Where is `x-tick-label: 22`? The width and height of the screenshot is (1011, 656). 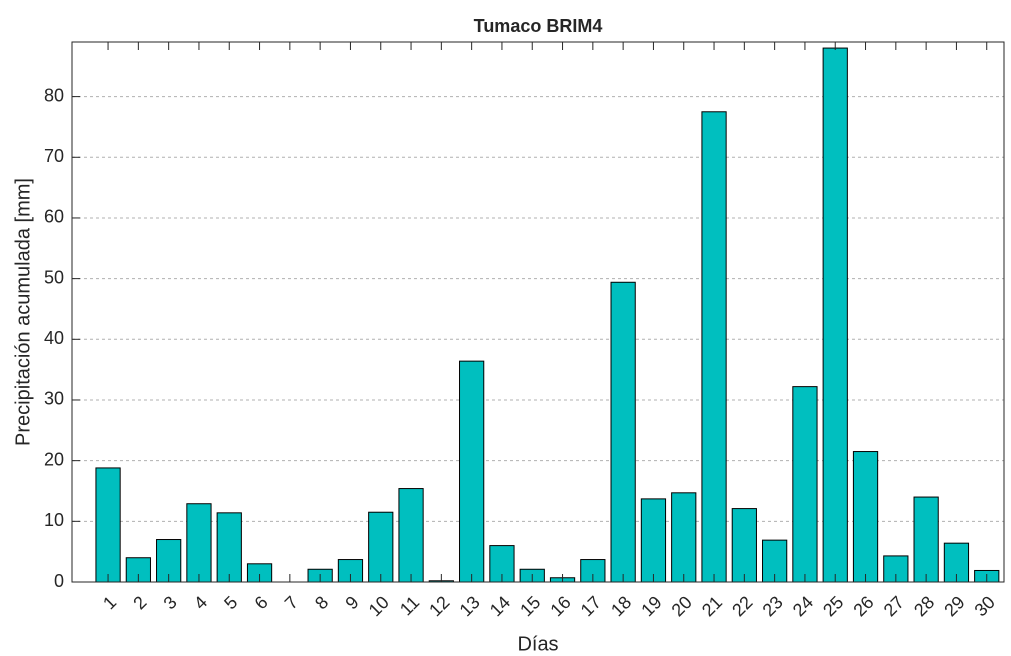
x-tick-label: 22 is located at coordinates (742, 606).